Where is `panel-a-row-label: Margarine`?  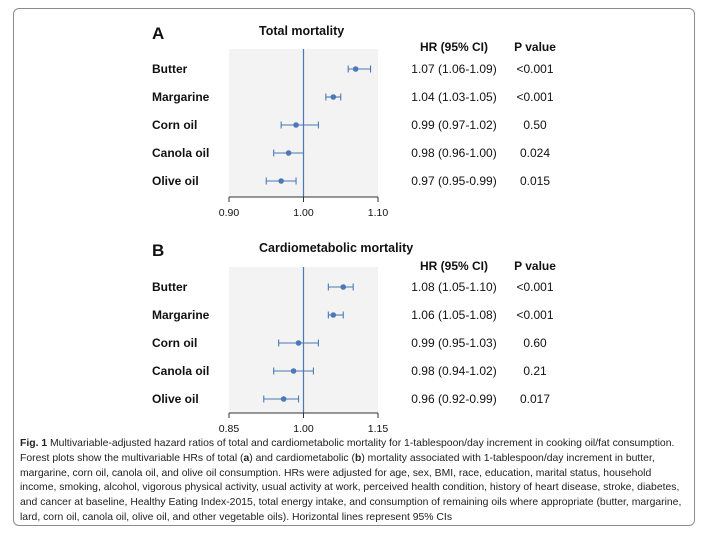 panel-a-row-label: Margarine is located at coordinates (181, 97).